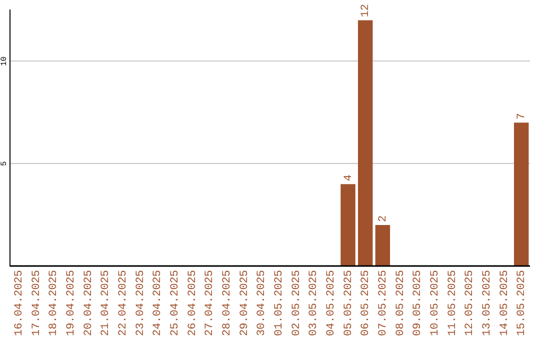  What do you see at coordinates (522, 303) in the screenshot?
I see `x-tick-label: 15.05.2025` at bounding box center [522, 303].